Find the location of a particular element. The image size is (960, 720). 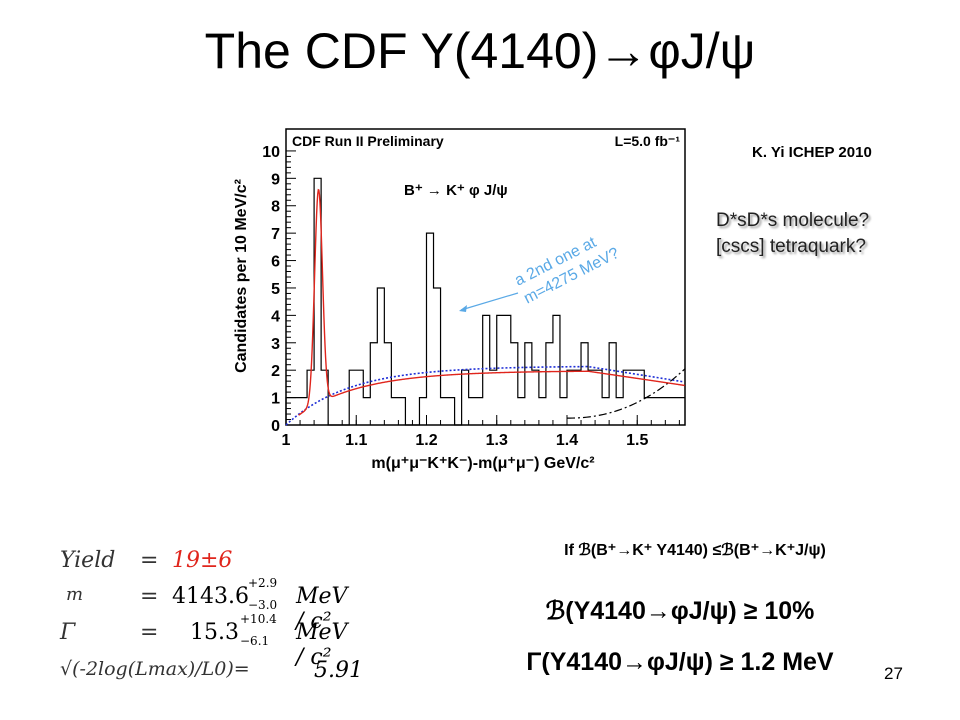

y-tick-label: 9 is located at coordinates (275, 179).